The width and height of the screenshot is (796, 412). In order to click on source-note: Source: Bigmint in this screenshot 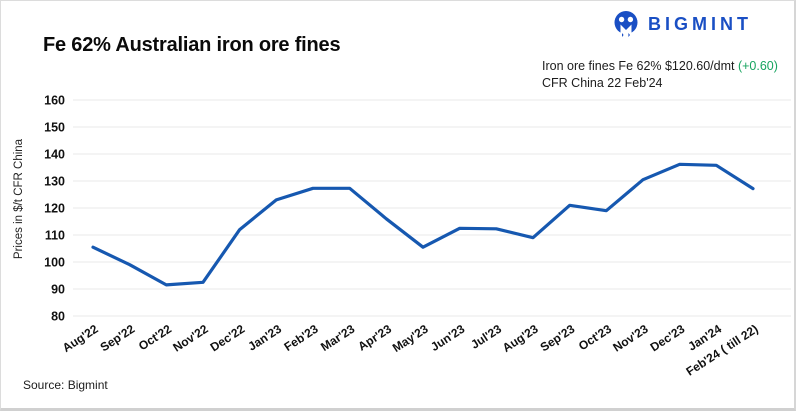, I will do `click(65, 385)`.